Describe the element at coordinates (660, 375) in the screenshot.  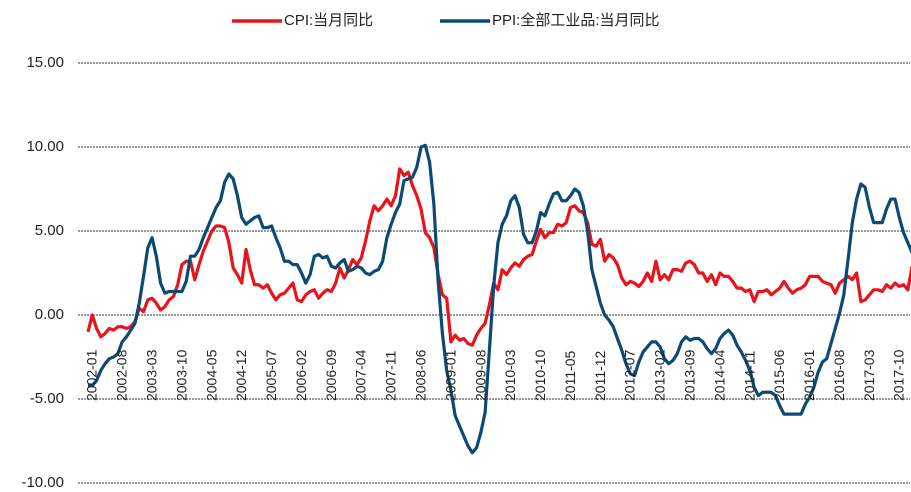
I see `x-tick-label: 2013-02` at that location.